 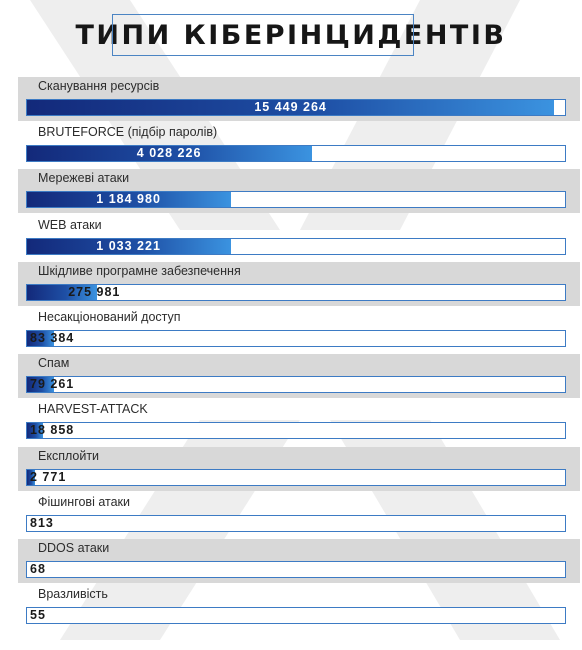 I want to click on bar-category-label: Мережеві атаки, so click(x=84, y=178).